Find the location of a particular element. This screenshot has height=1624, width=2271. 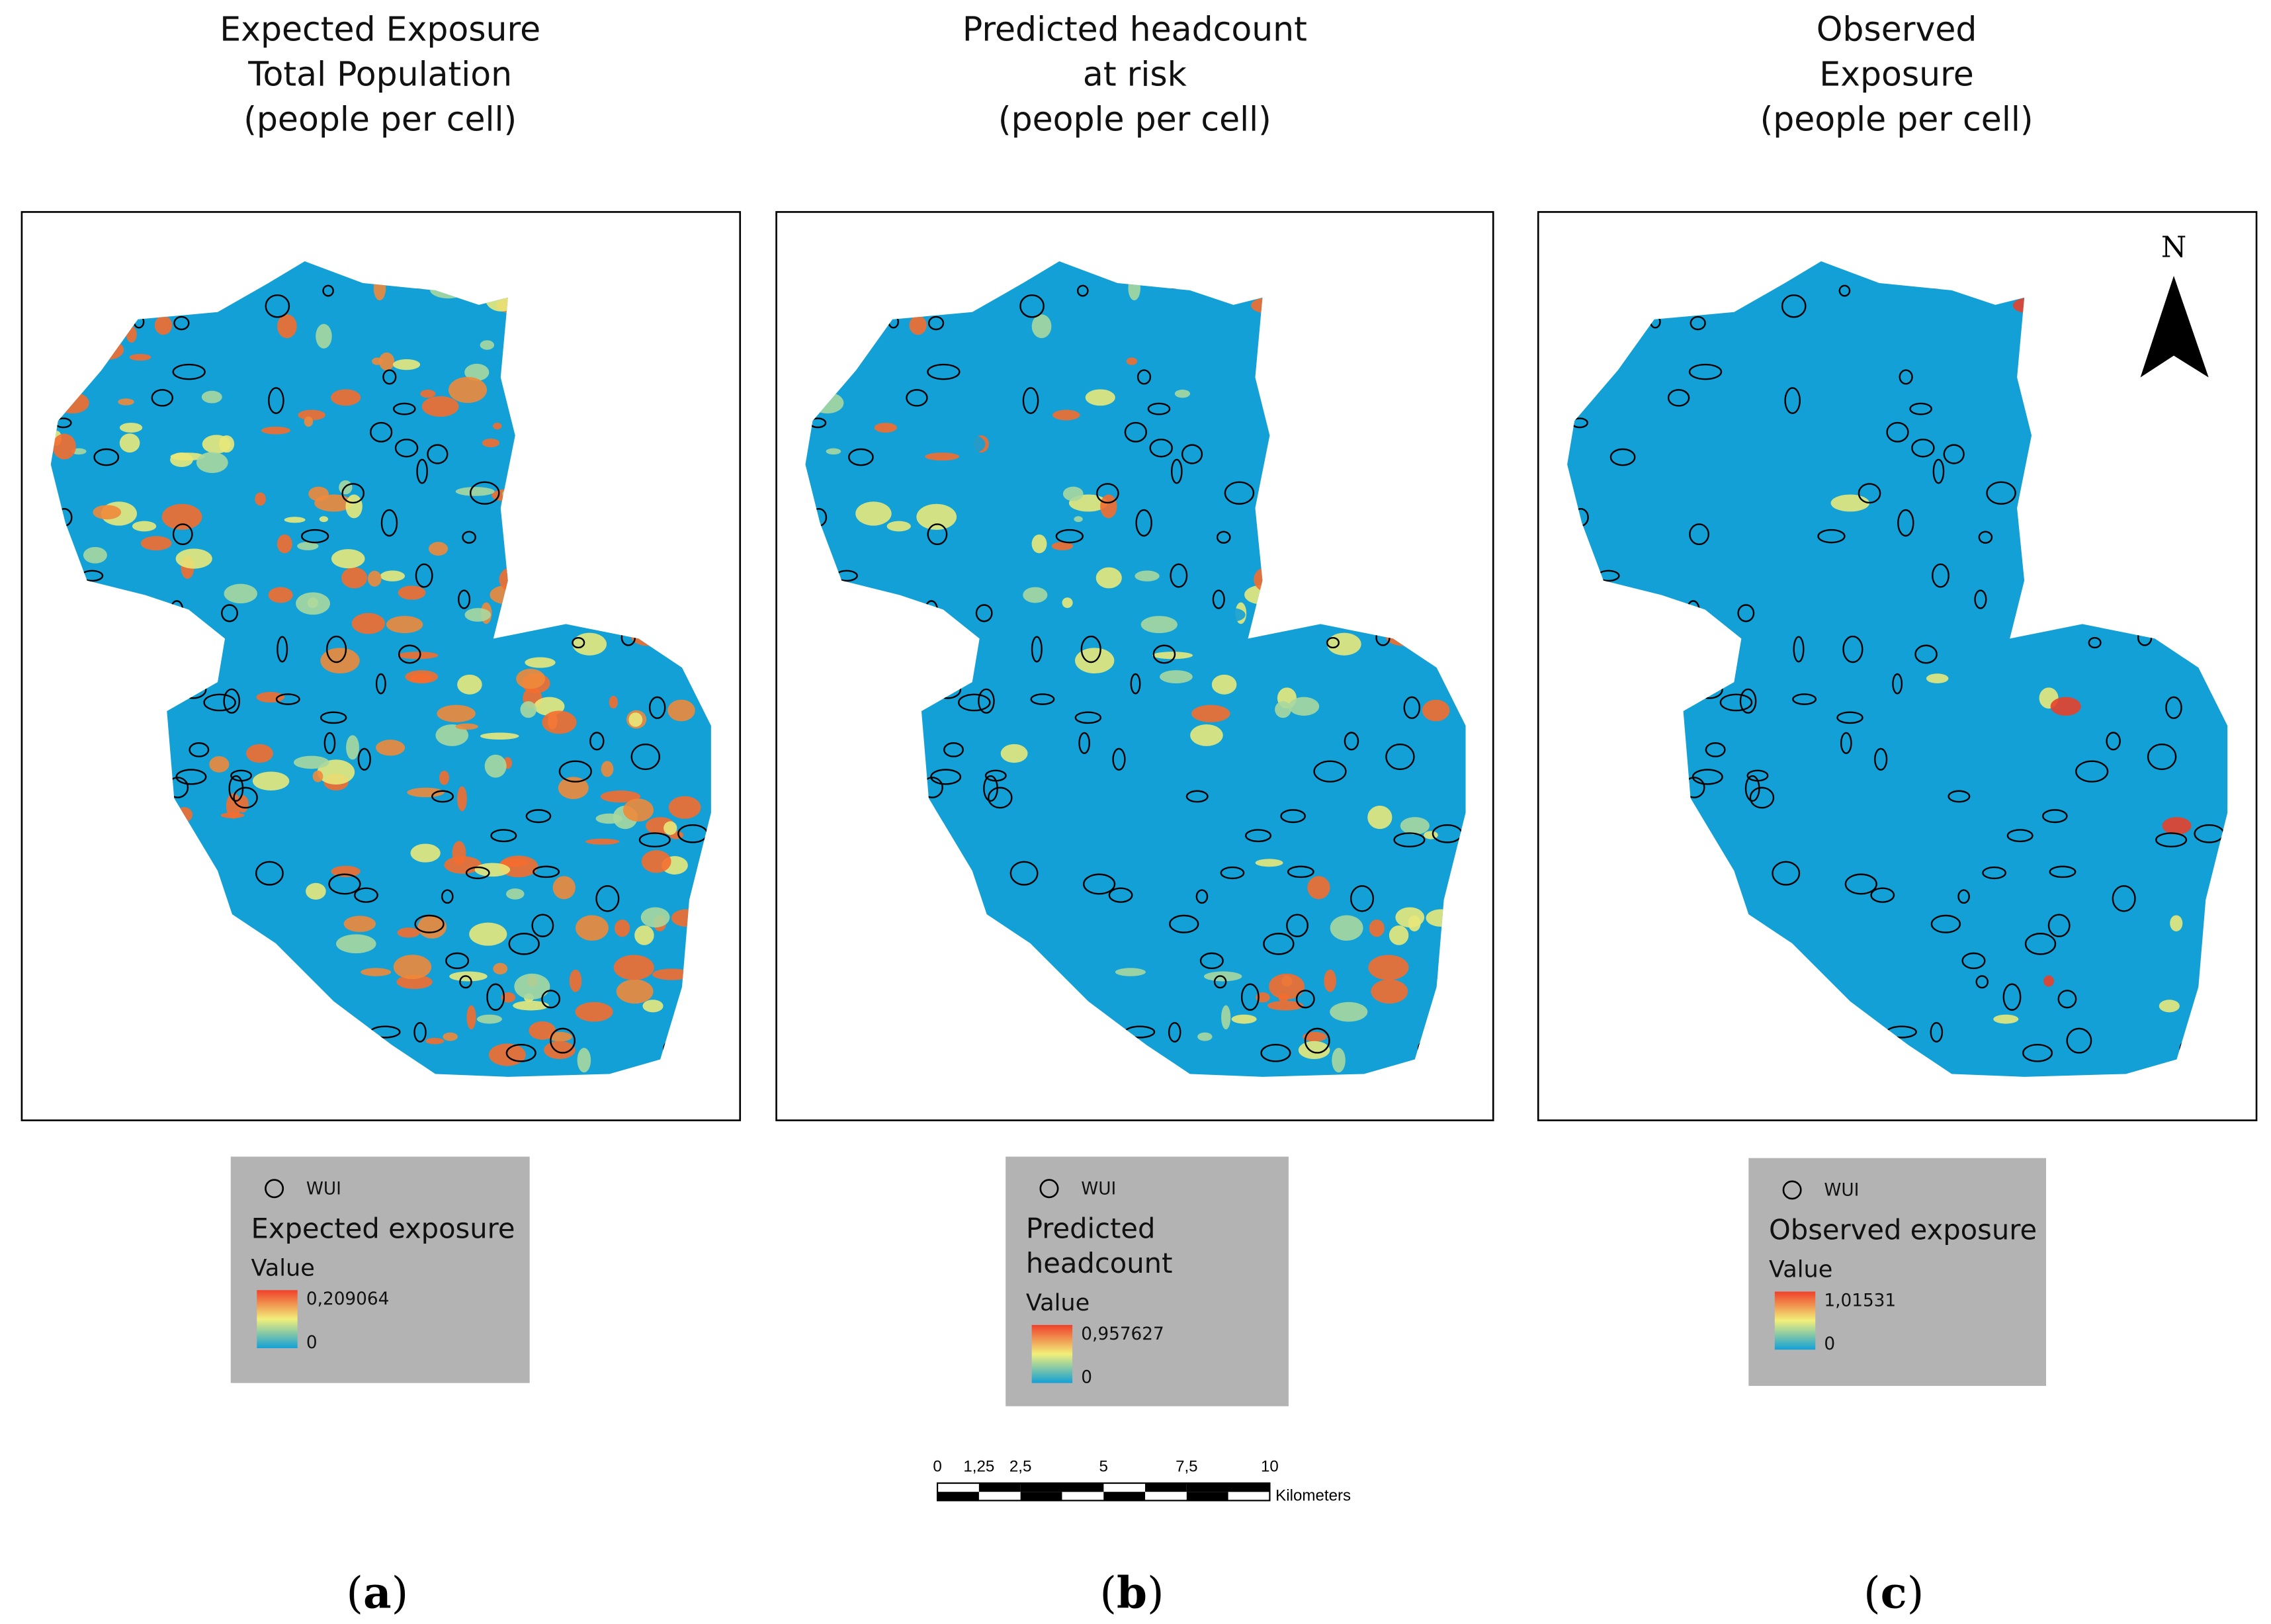

panel-caption: (c) is located at coordinates (1894, 1593).